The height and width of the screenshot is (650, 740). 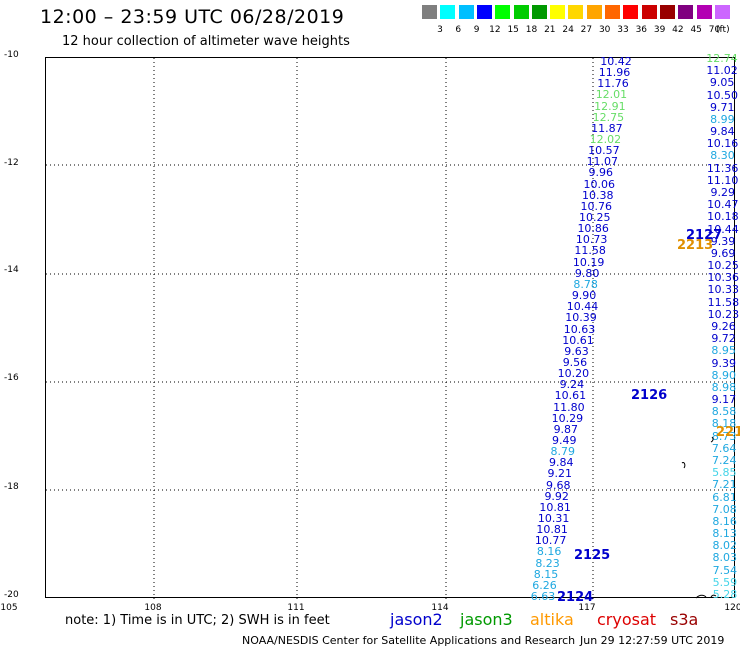 What do you see at coordinates (696, 30) in the screenshot?
I see `scale-tick: 45` at bounding box center [696, 30].